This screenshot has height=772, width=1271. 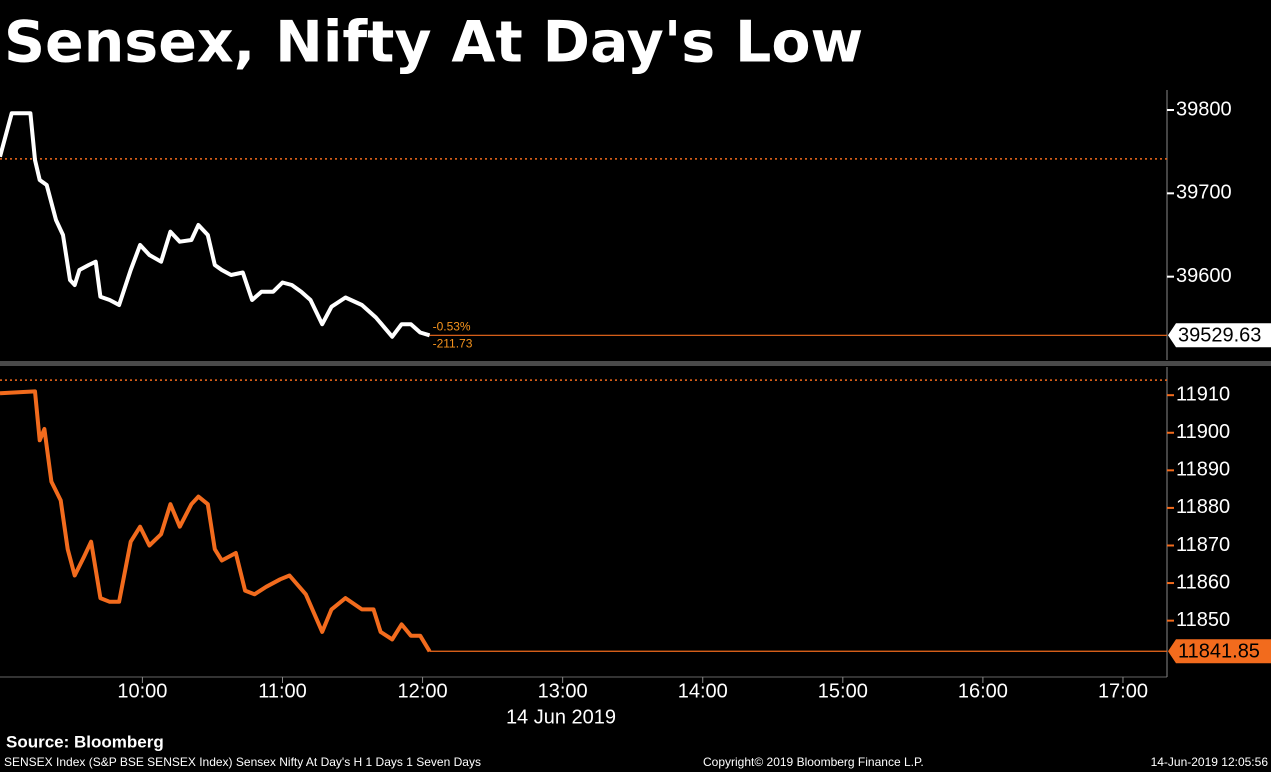 I want to click on source: Source: Bloomberg, so click(x=85, y=741).